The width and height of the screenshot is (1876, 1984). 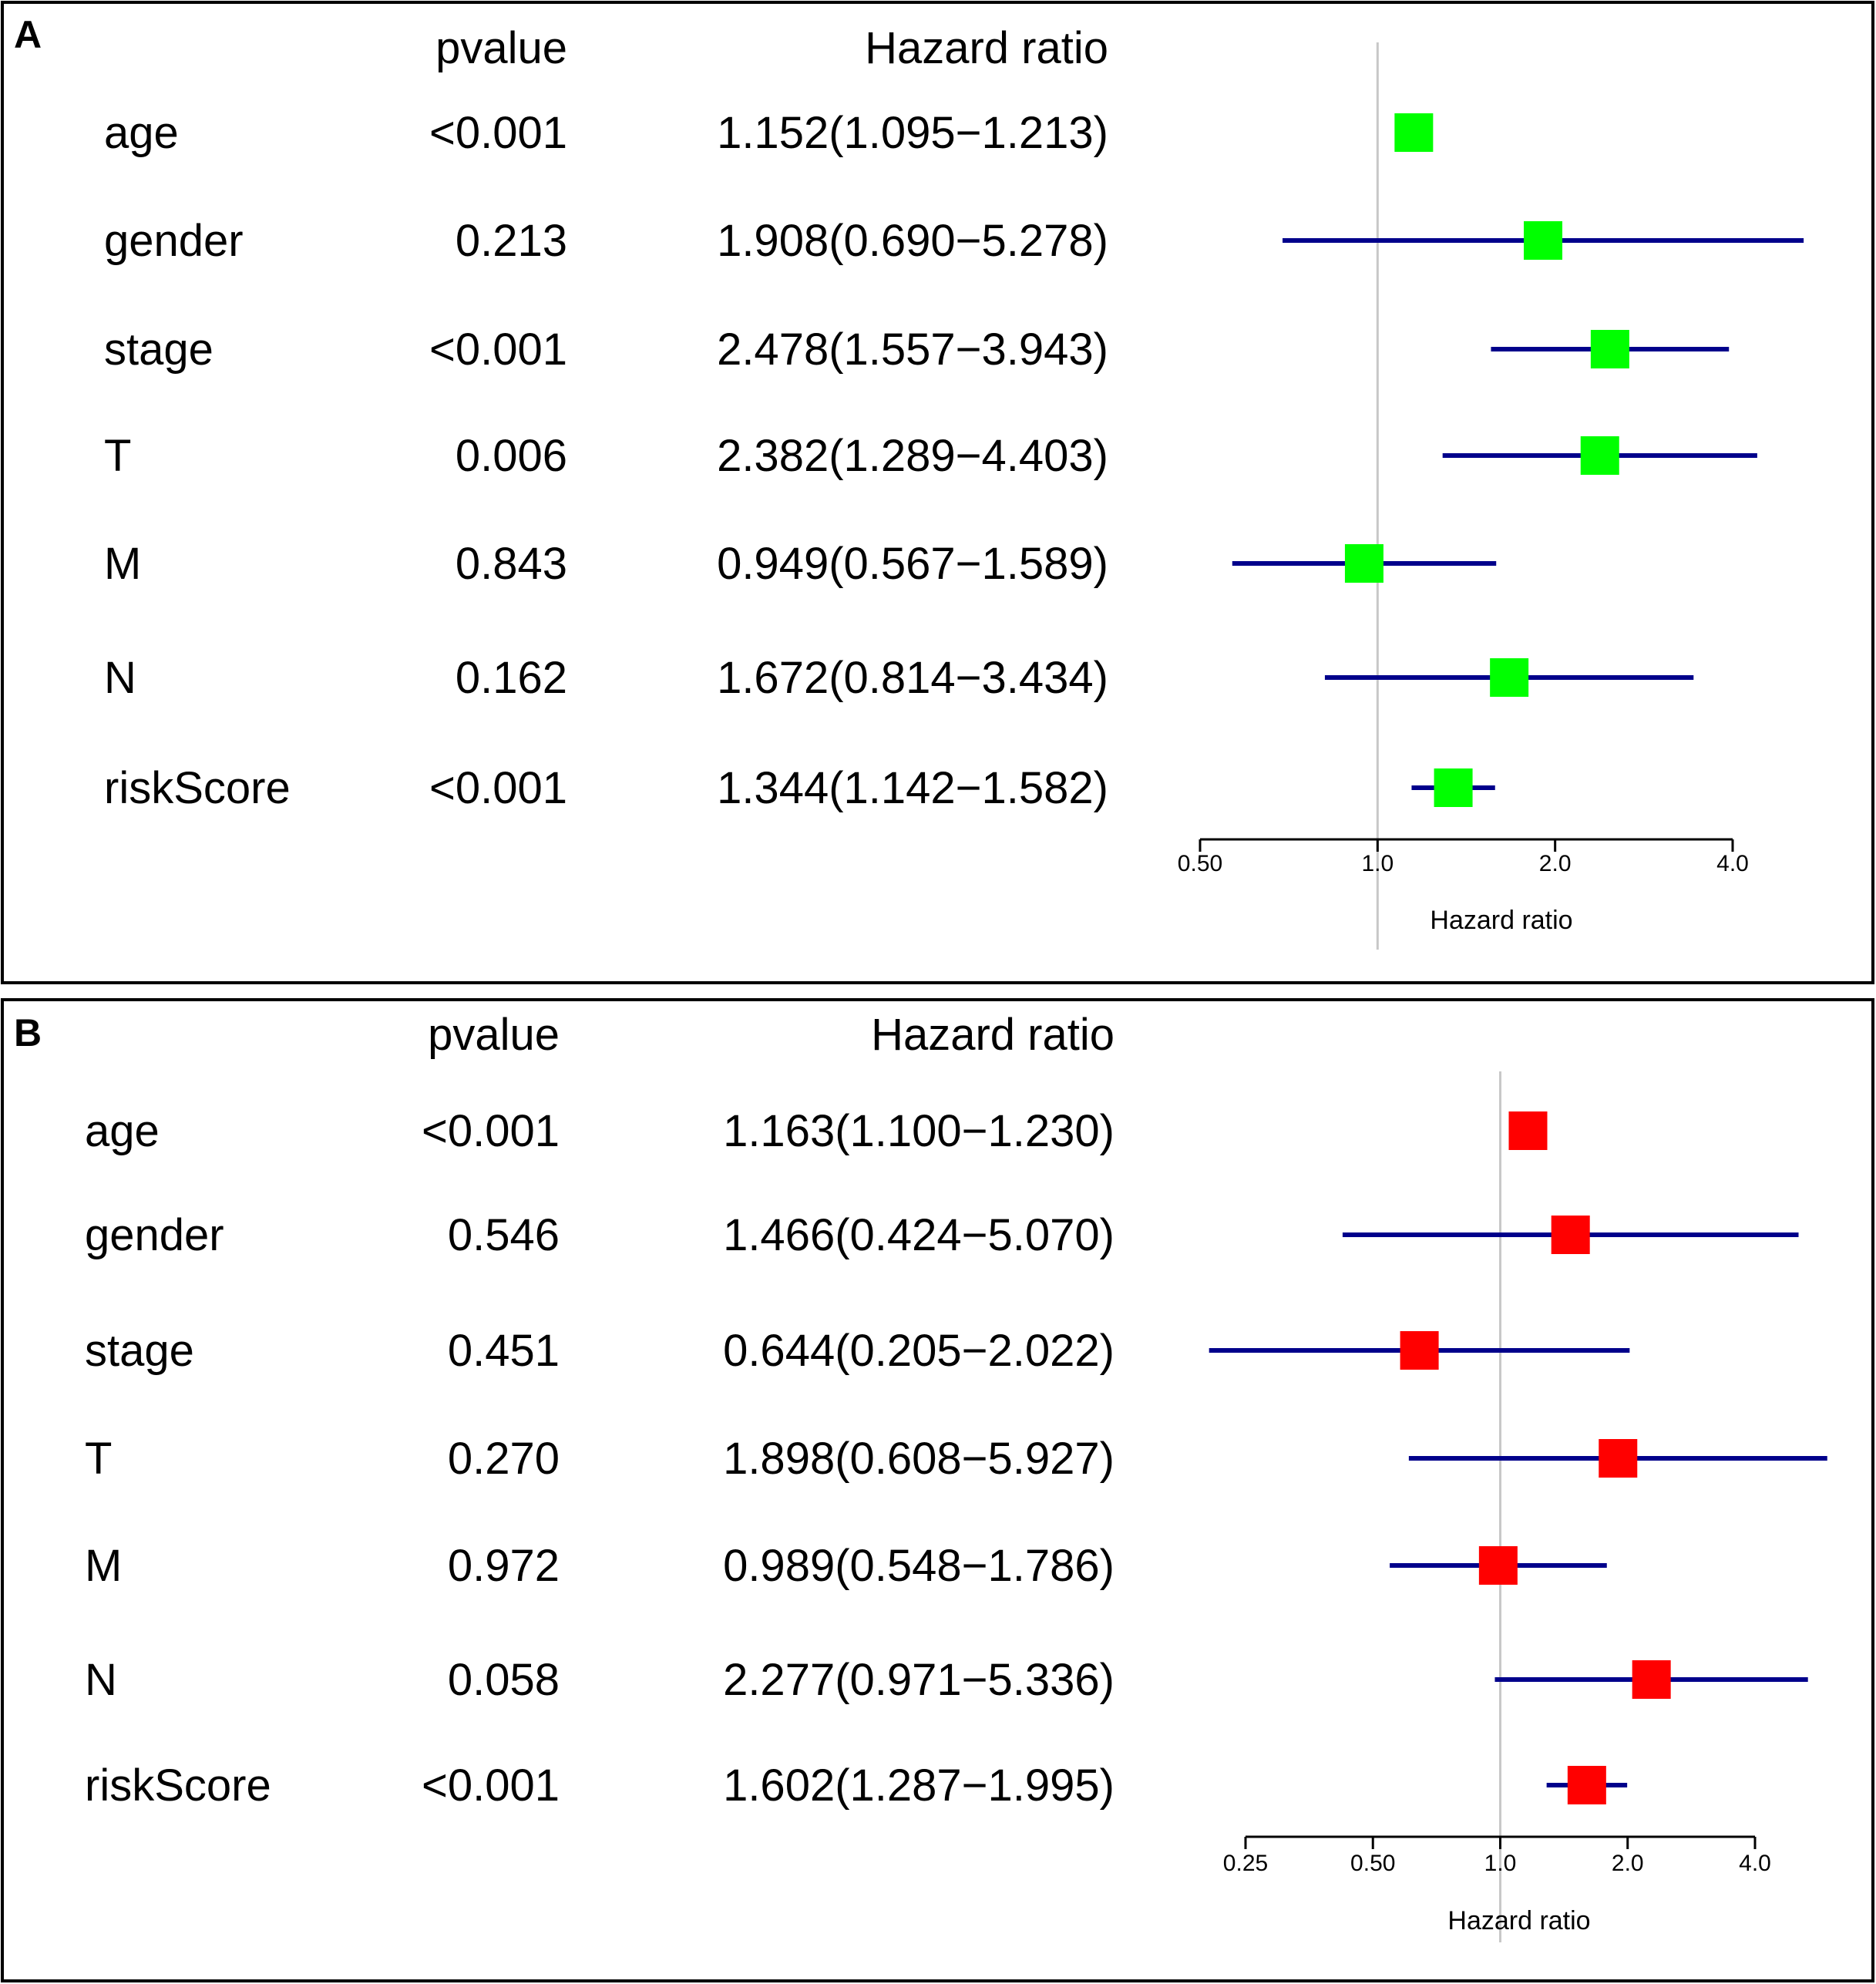 What do you see at coordinates (919, 1680) in the screenshot?
I see `row-hazard-ratio-text: 2.277(0.971−5.336)` at bounding box center [919, 1680].